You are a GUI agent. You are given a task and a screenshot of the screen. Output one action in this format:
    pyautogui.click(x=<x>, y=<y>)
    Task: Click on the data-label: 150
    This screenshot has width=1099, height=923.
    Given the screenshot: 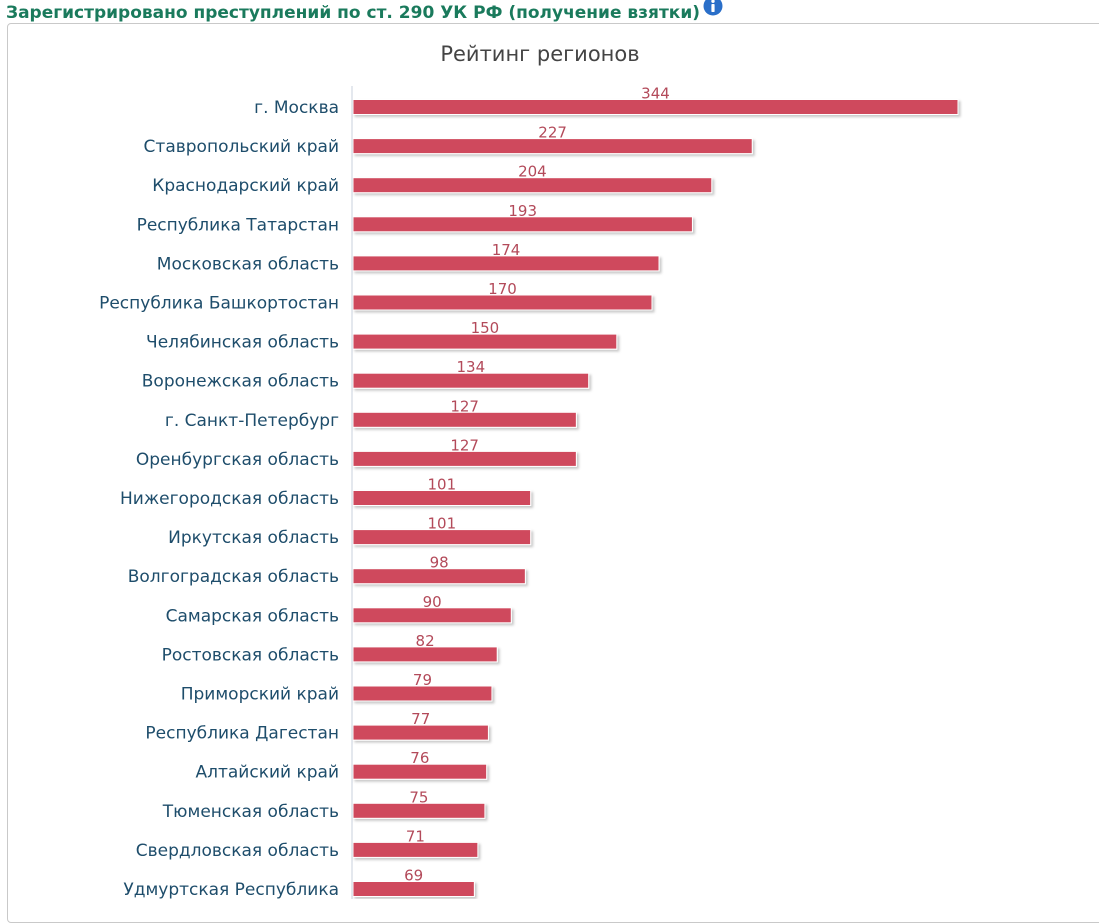 What is the action you would take?
    pyautogui.click(x=485, y=328)
    